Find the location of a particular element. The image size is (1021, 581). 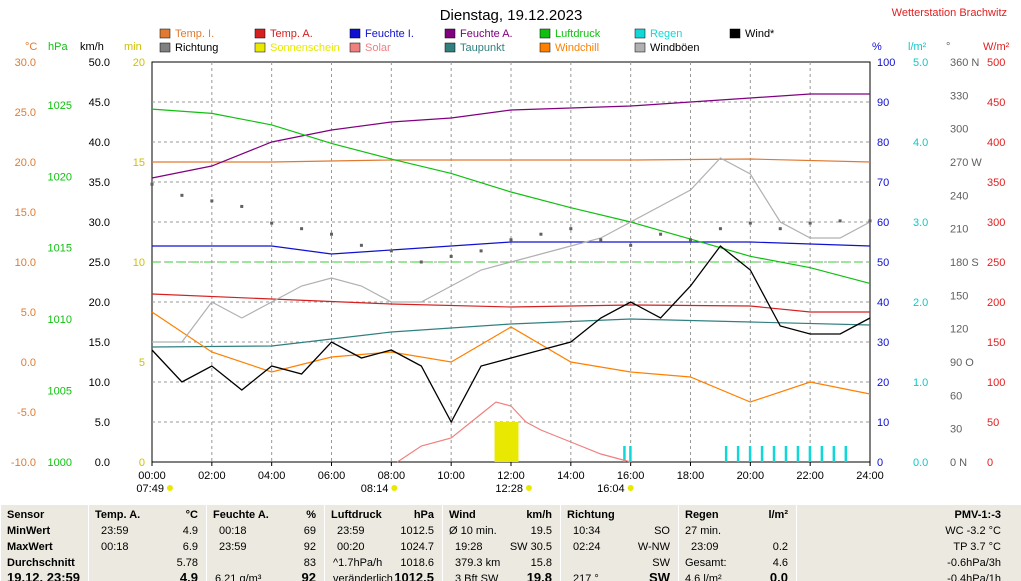

tick-pct: 30 is located at coordinates (883, 343).